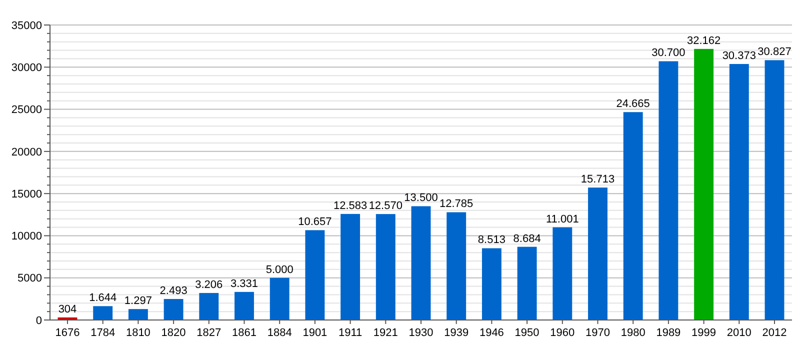 The image size is (800, 350). I want to click on x-tick-label: 1810, so click(138, 333).